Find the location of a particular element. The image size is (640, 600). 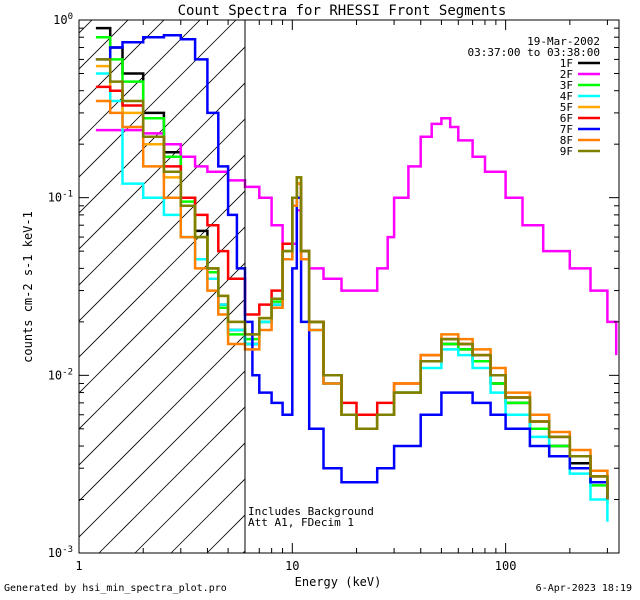

y-tick-label: 10-3 is located at coordinates (60, 552).